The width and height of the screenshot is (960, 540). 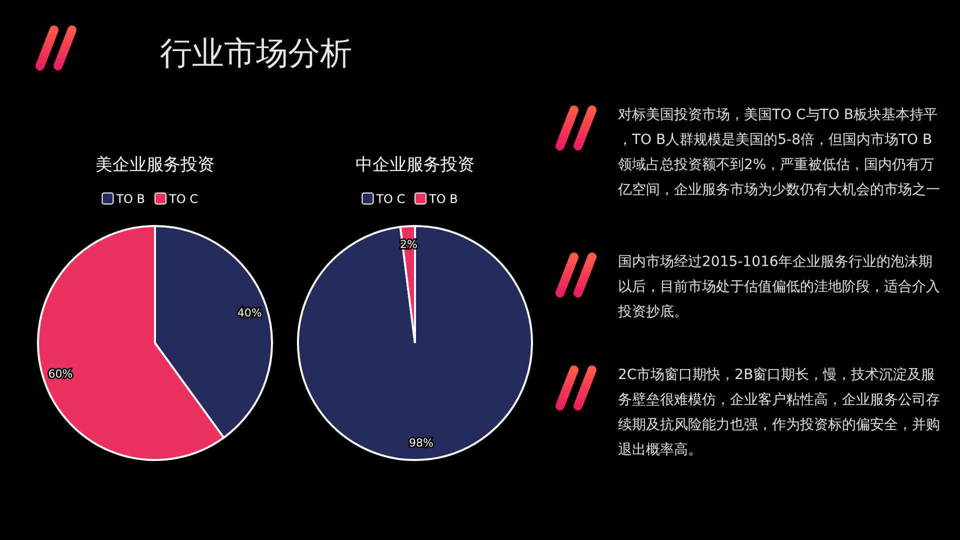 I want to click on text: 行业市场分析, so click(x=256, y=53).